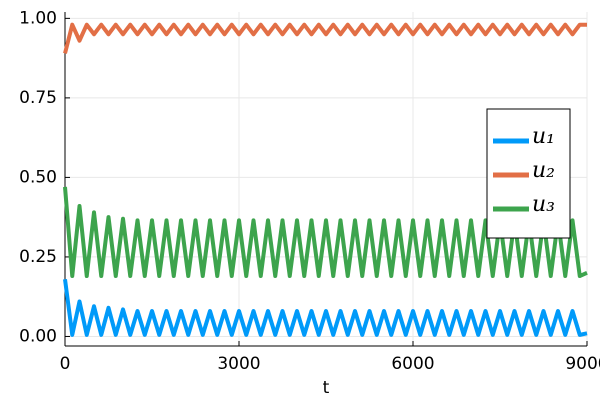 The width and height of the screenshot is (600, 404). What do you see at coordinates (38, 257) in the screenshot?
I see `y-tick-label: 0.25` at bounding box center [38, 257].